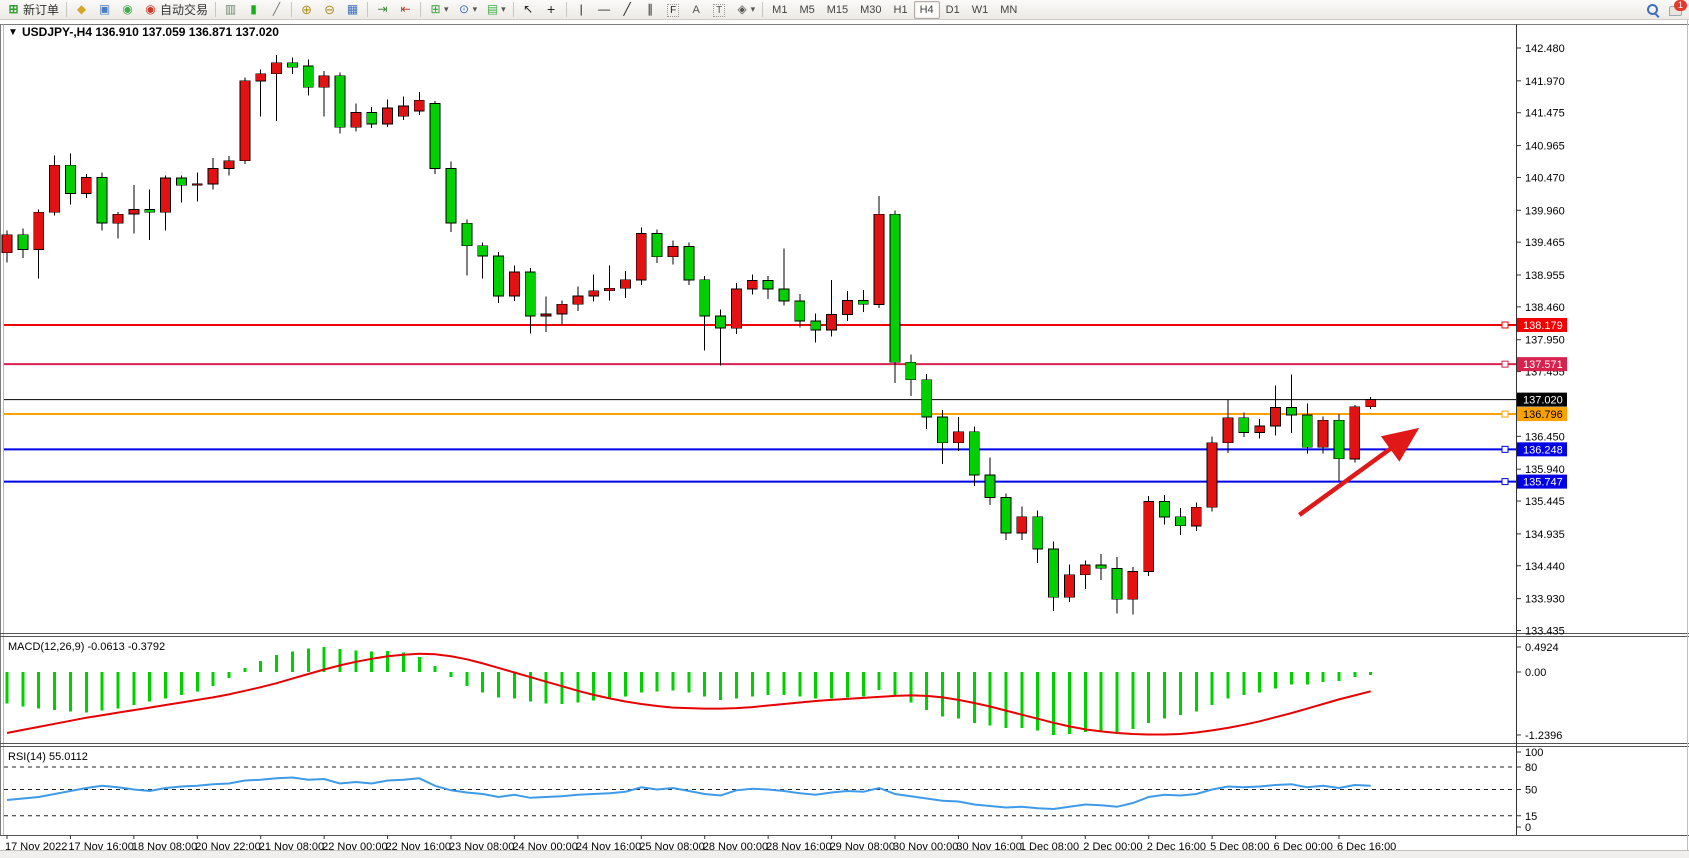 The width and height of the screenshot is (1689, 858). I want to click on timeframe-h4: H4, so click(926, 9).